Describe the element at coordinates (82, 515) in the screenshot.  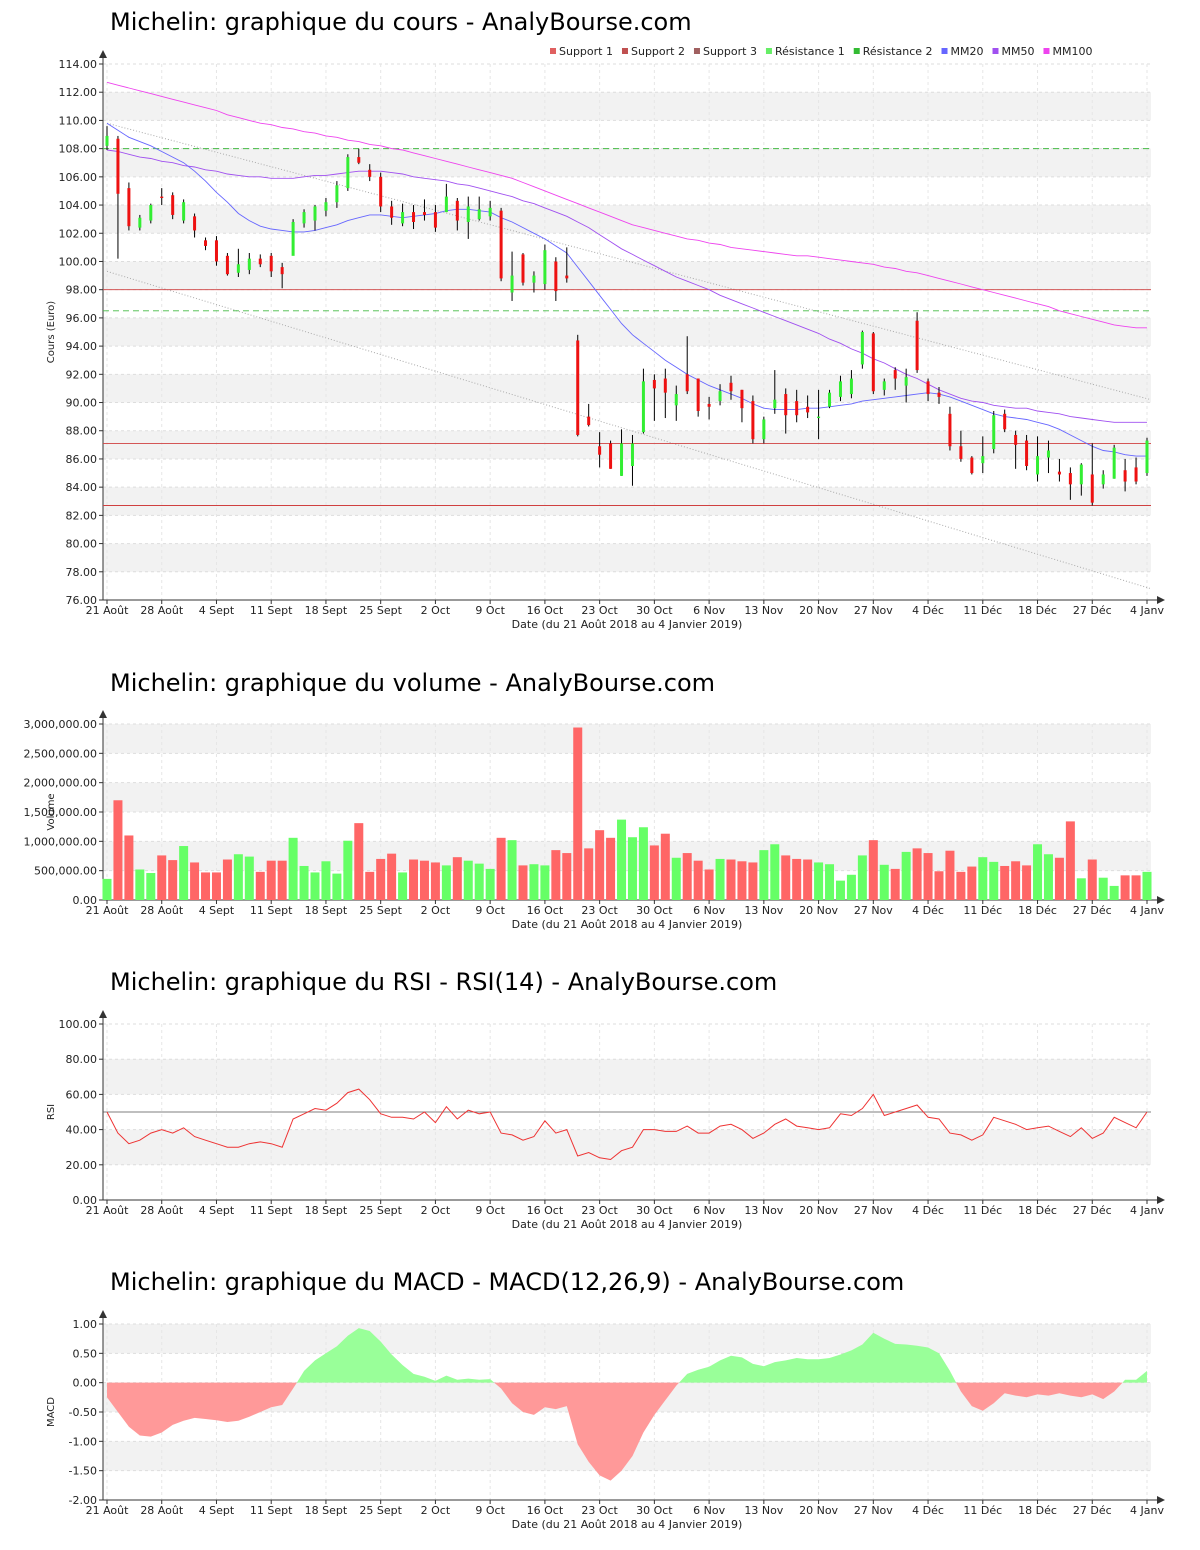
I see `y-tick-label: 82.00` at that location.